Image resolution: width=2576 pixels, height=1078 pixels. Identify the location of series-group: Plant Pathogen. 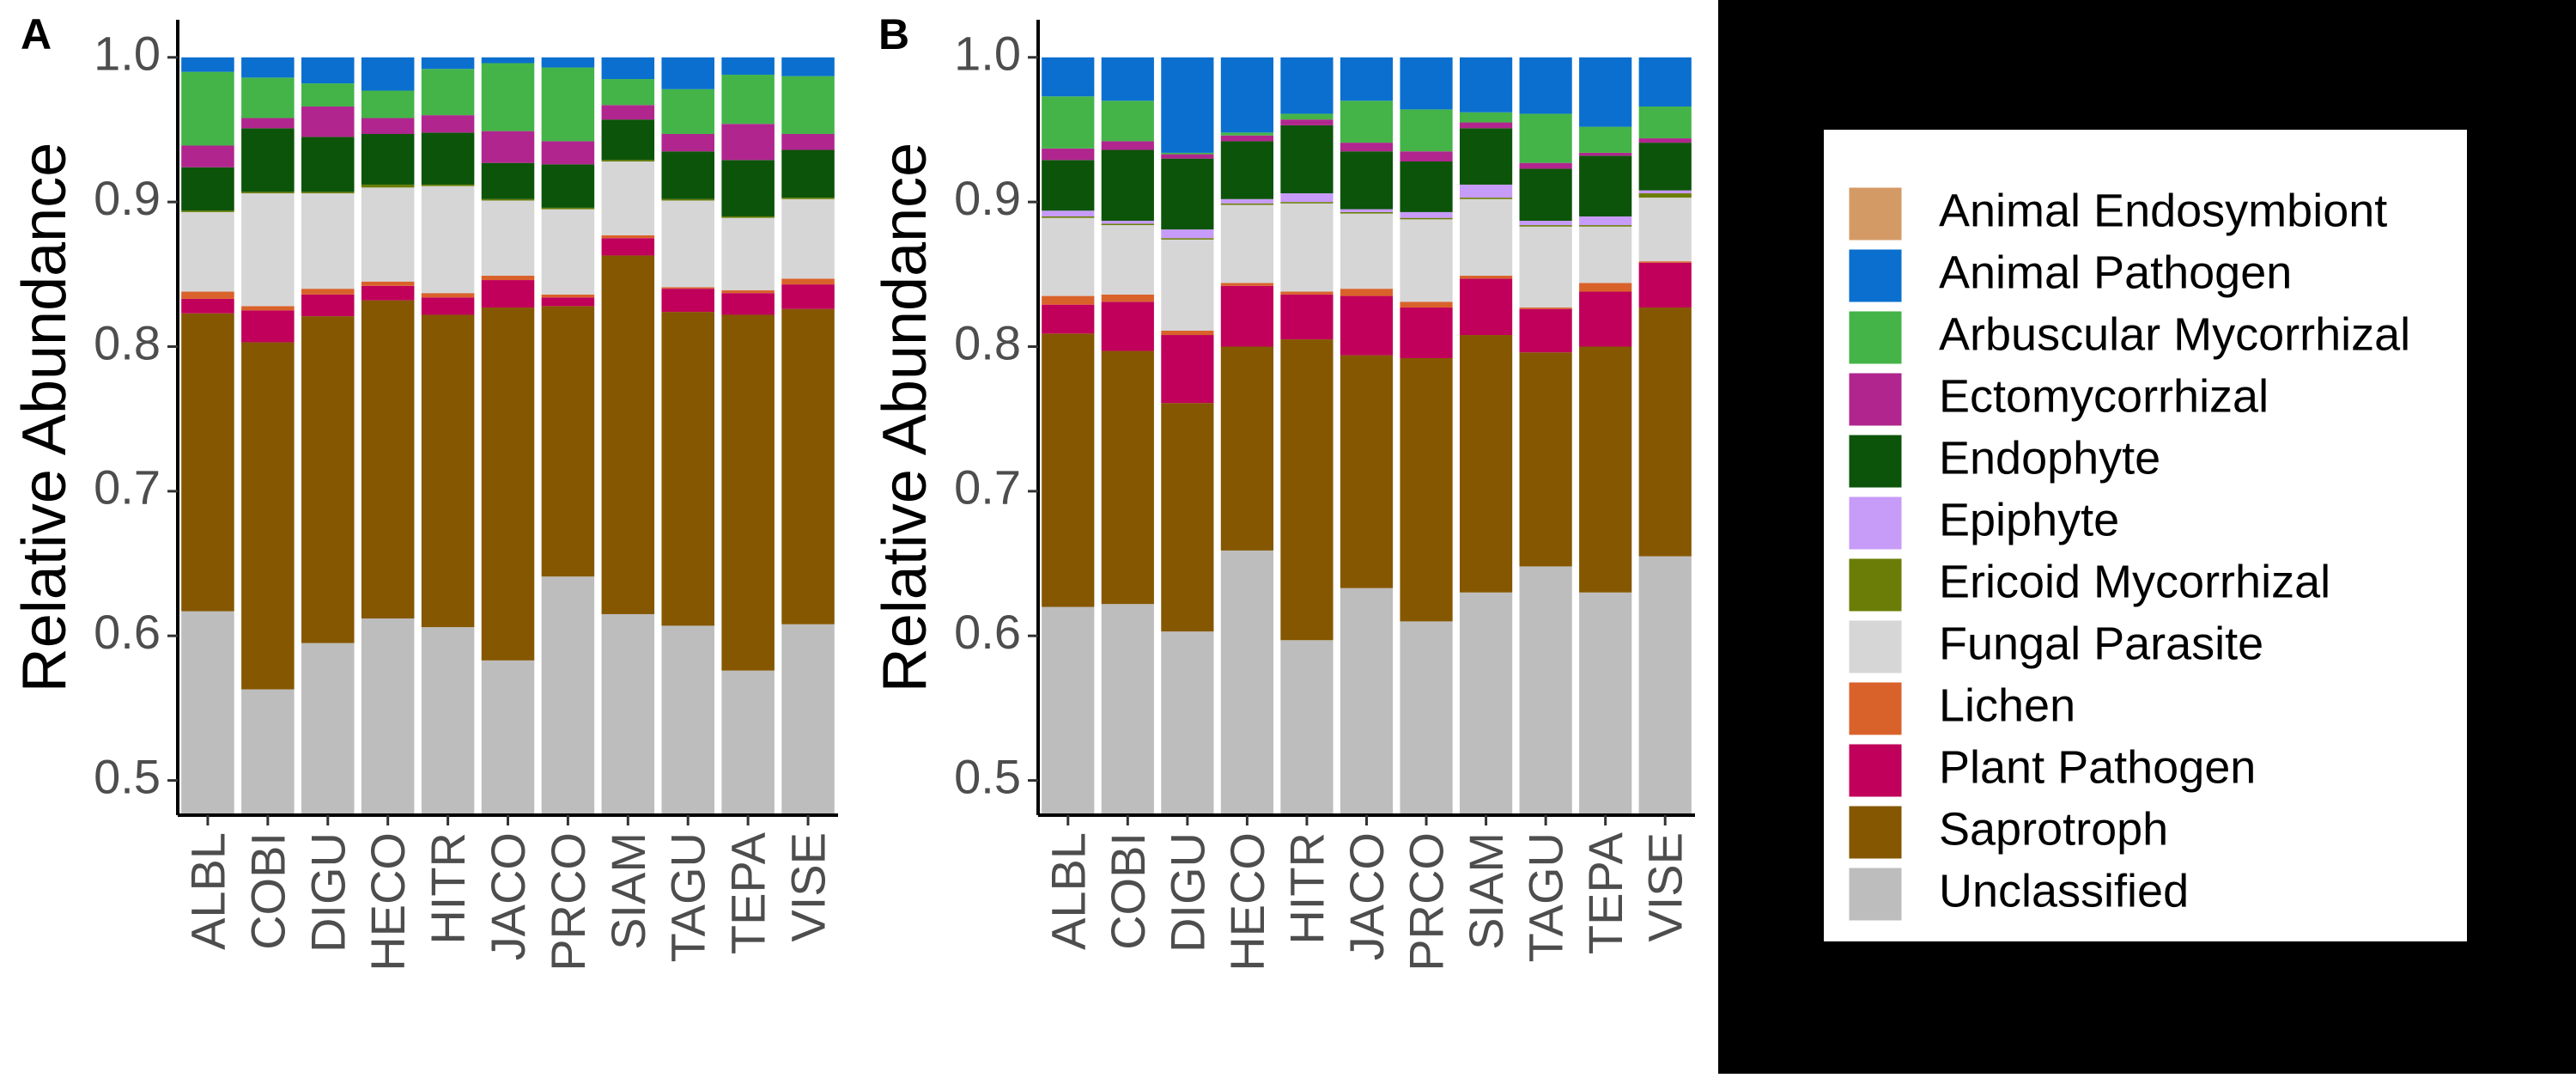
(508, 290).